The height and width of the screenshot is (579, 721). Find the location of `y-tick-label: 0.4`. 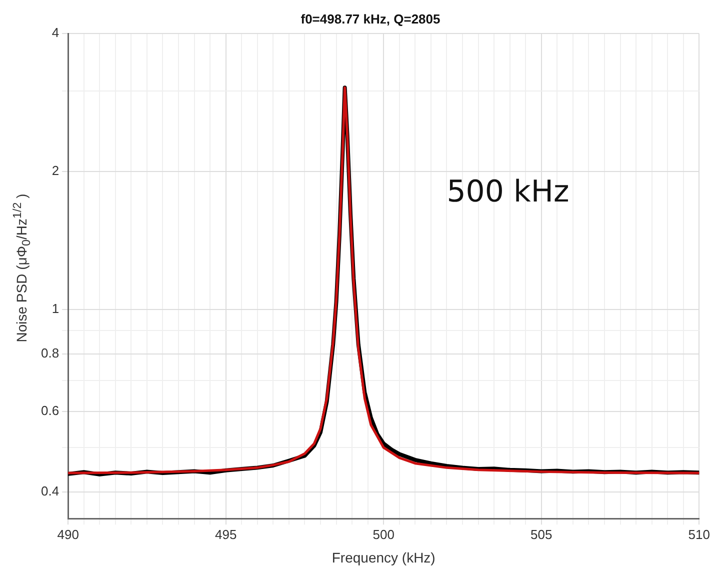

y-tick-label: 0.4 is located at coordinates (50, 491).